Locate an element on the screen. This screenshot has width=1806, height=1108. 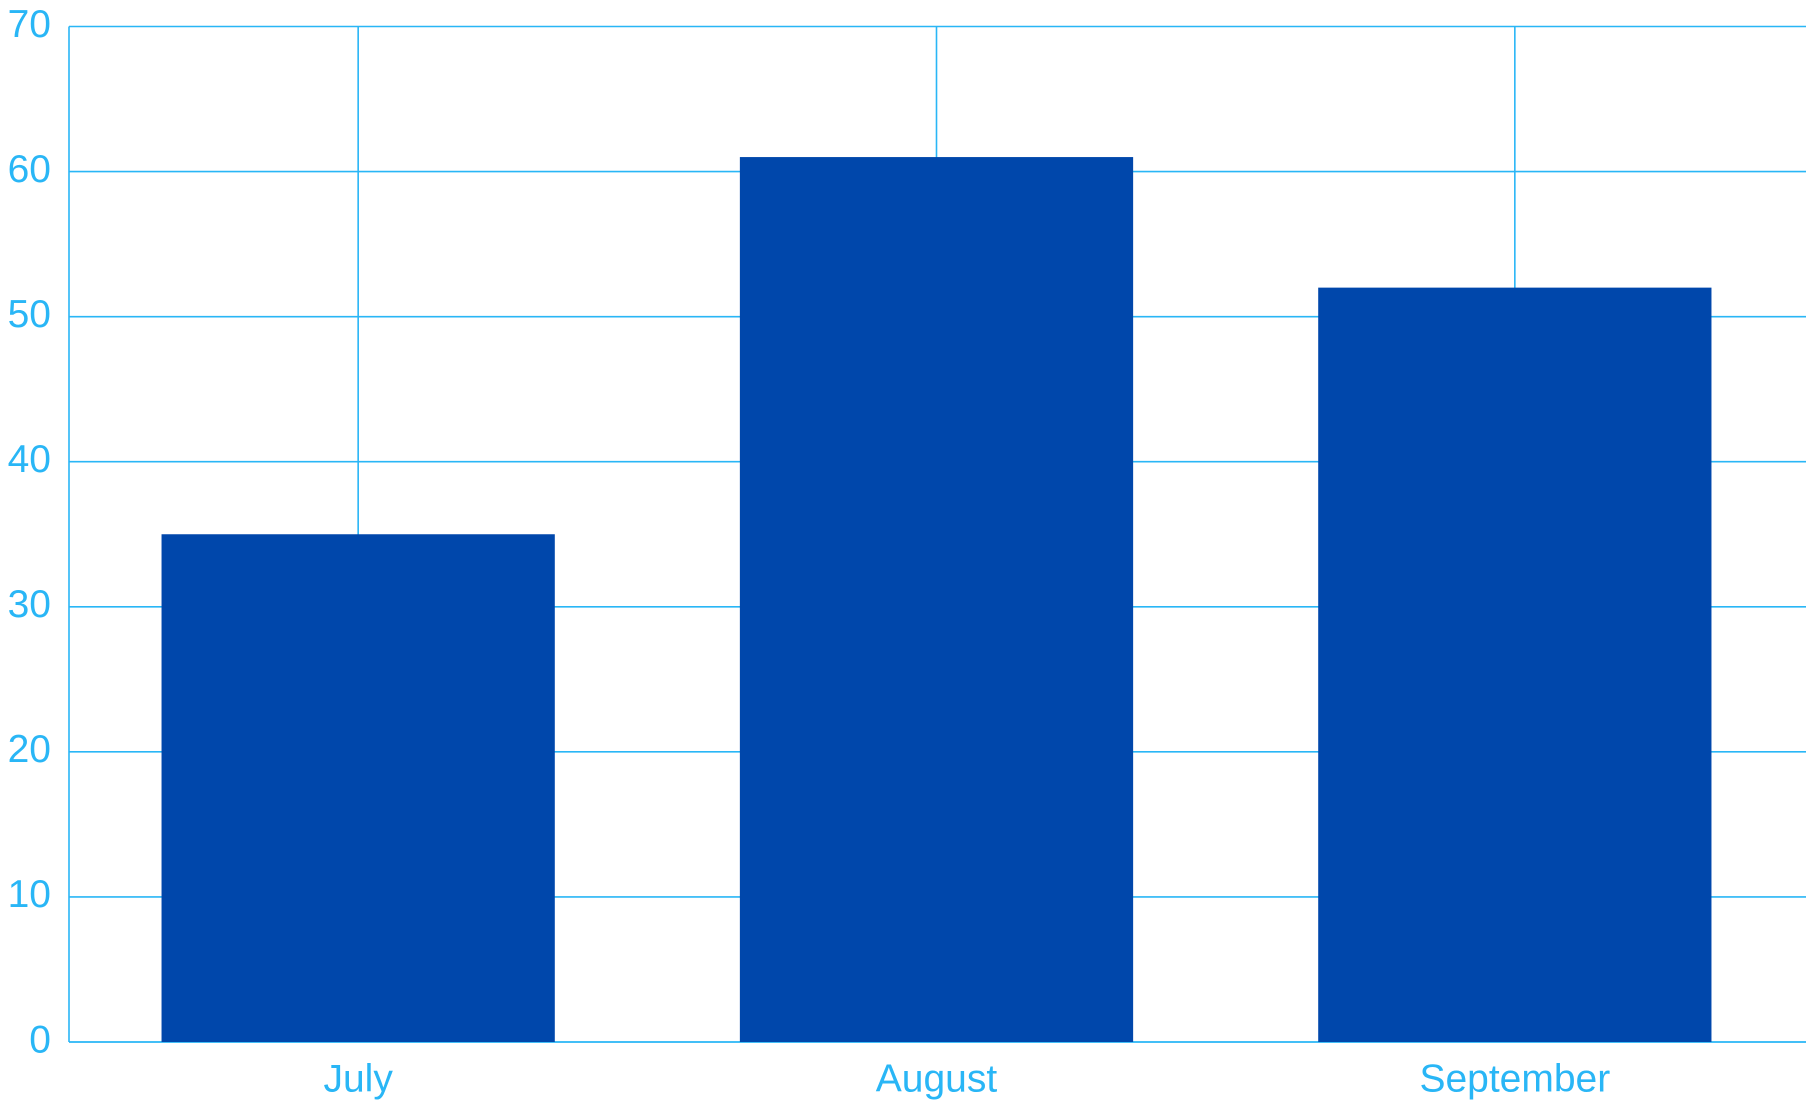
x-tick-label: September is located at coordinates (1514, 1078).